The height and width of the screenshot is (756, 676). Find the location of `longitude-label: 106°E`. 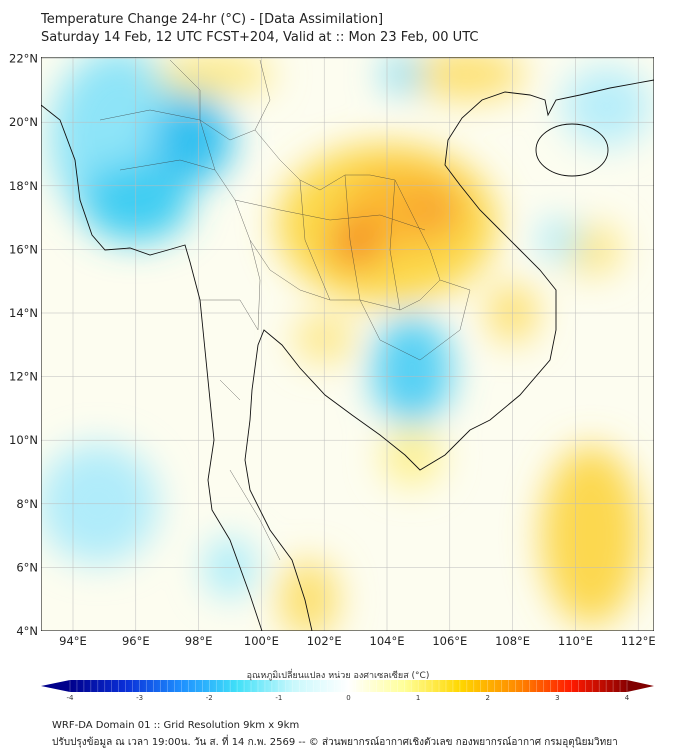

longitude-label: 106°E is located at coordinates (449, 641).